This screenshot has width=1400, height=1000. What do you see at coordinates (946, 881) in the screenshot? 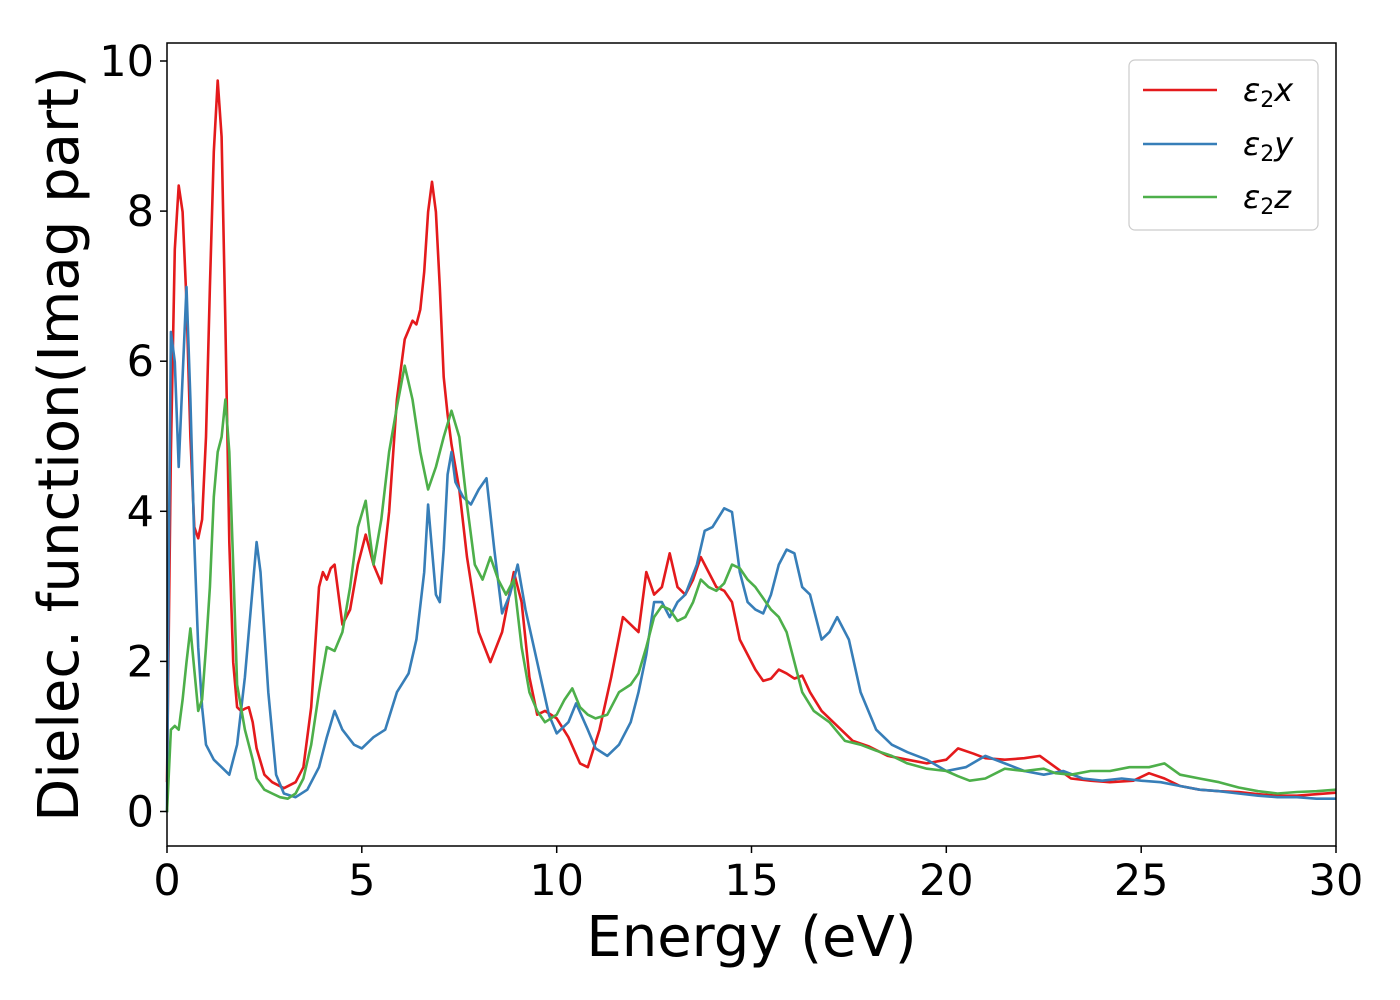
I see `x-tick-label: 20` at bounding box center [946, 881].